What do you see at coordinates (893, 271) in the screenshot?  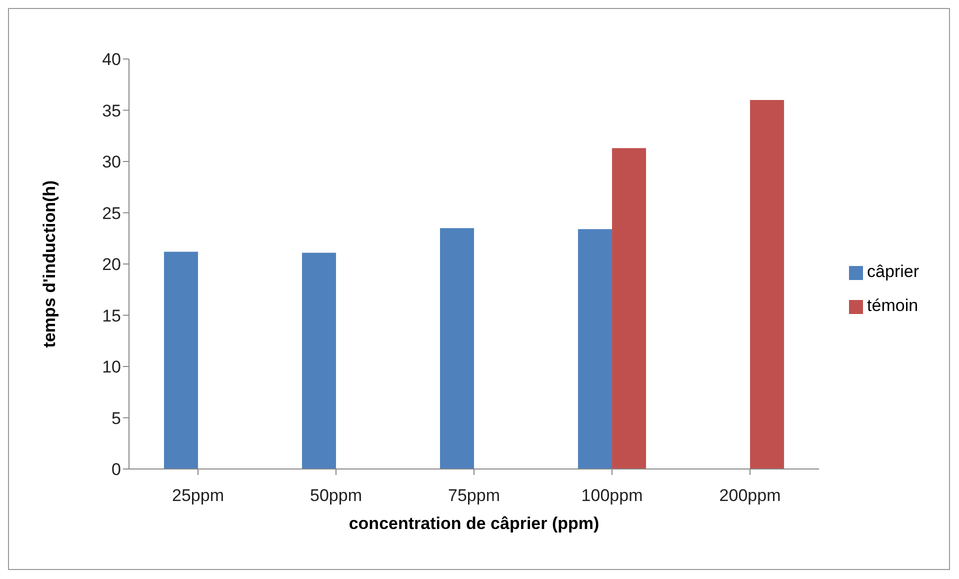 I see `legend-label: câprier` at bounding box center [893, 271].